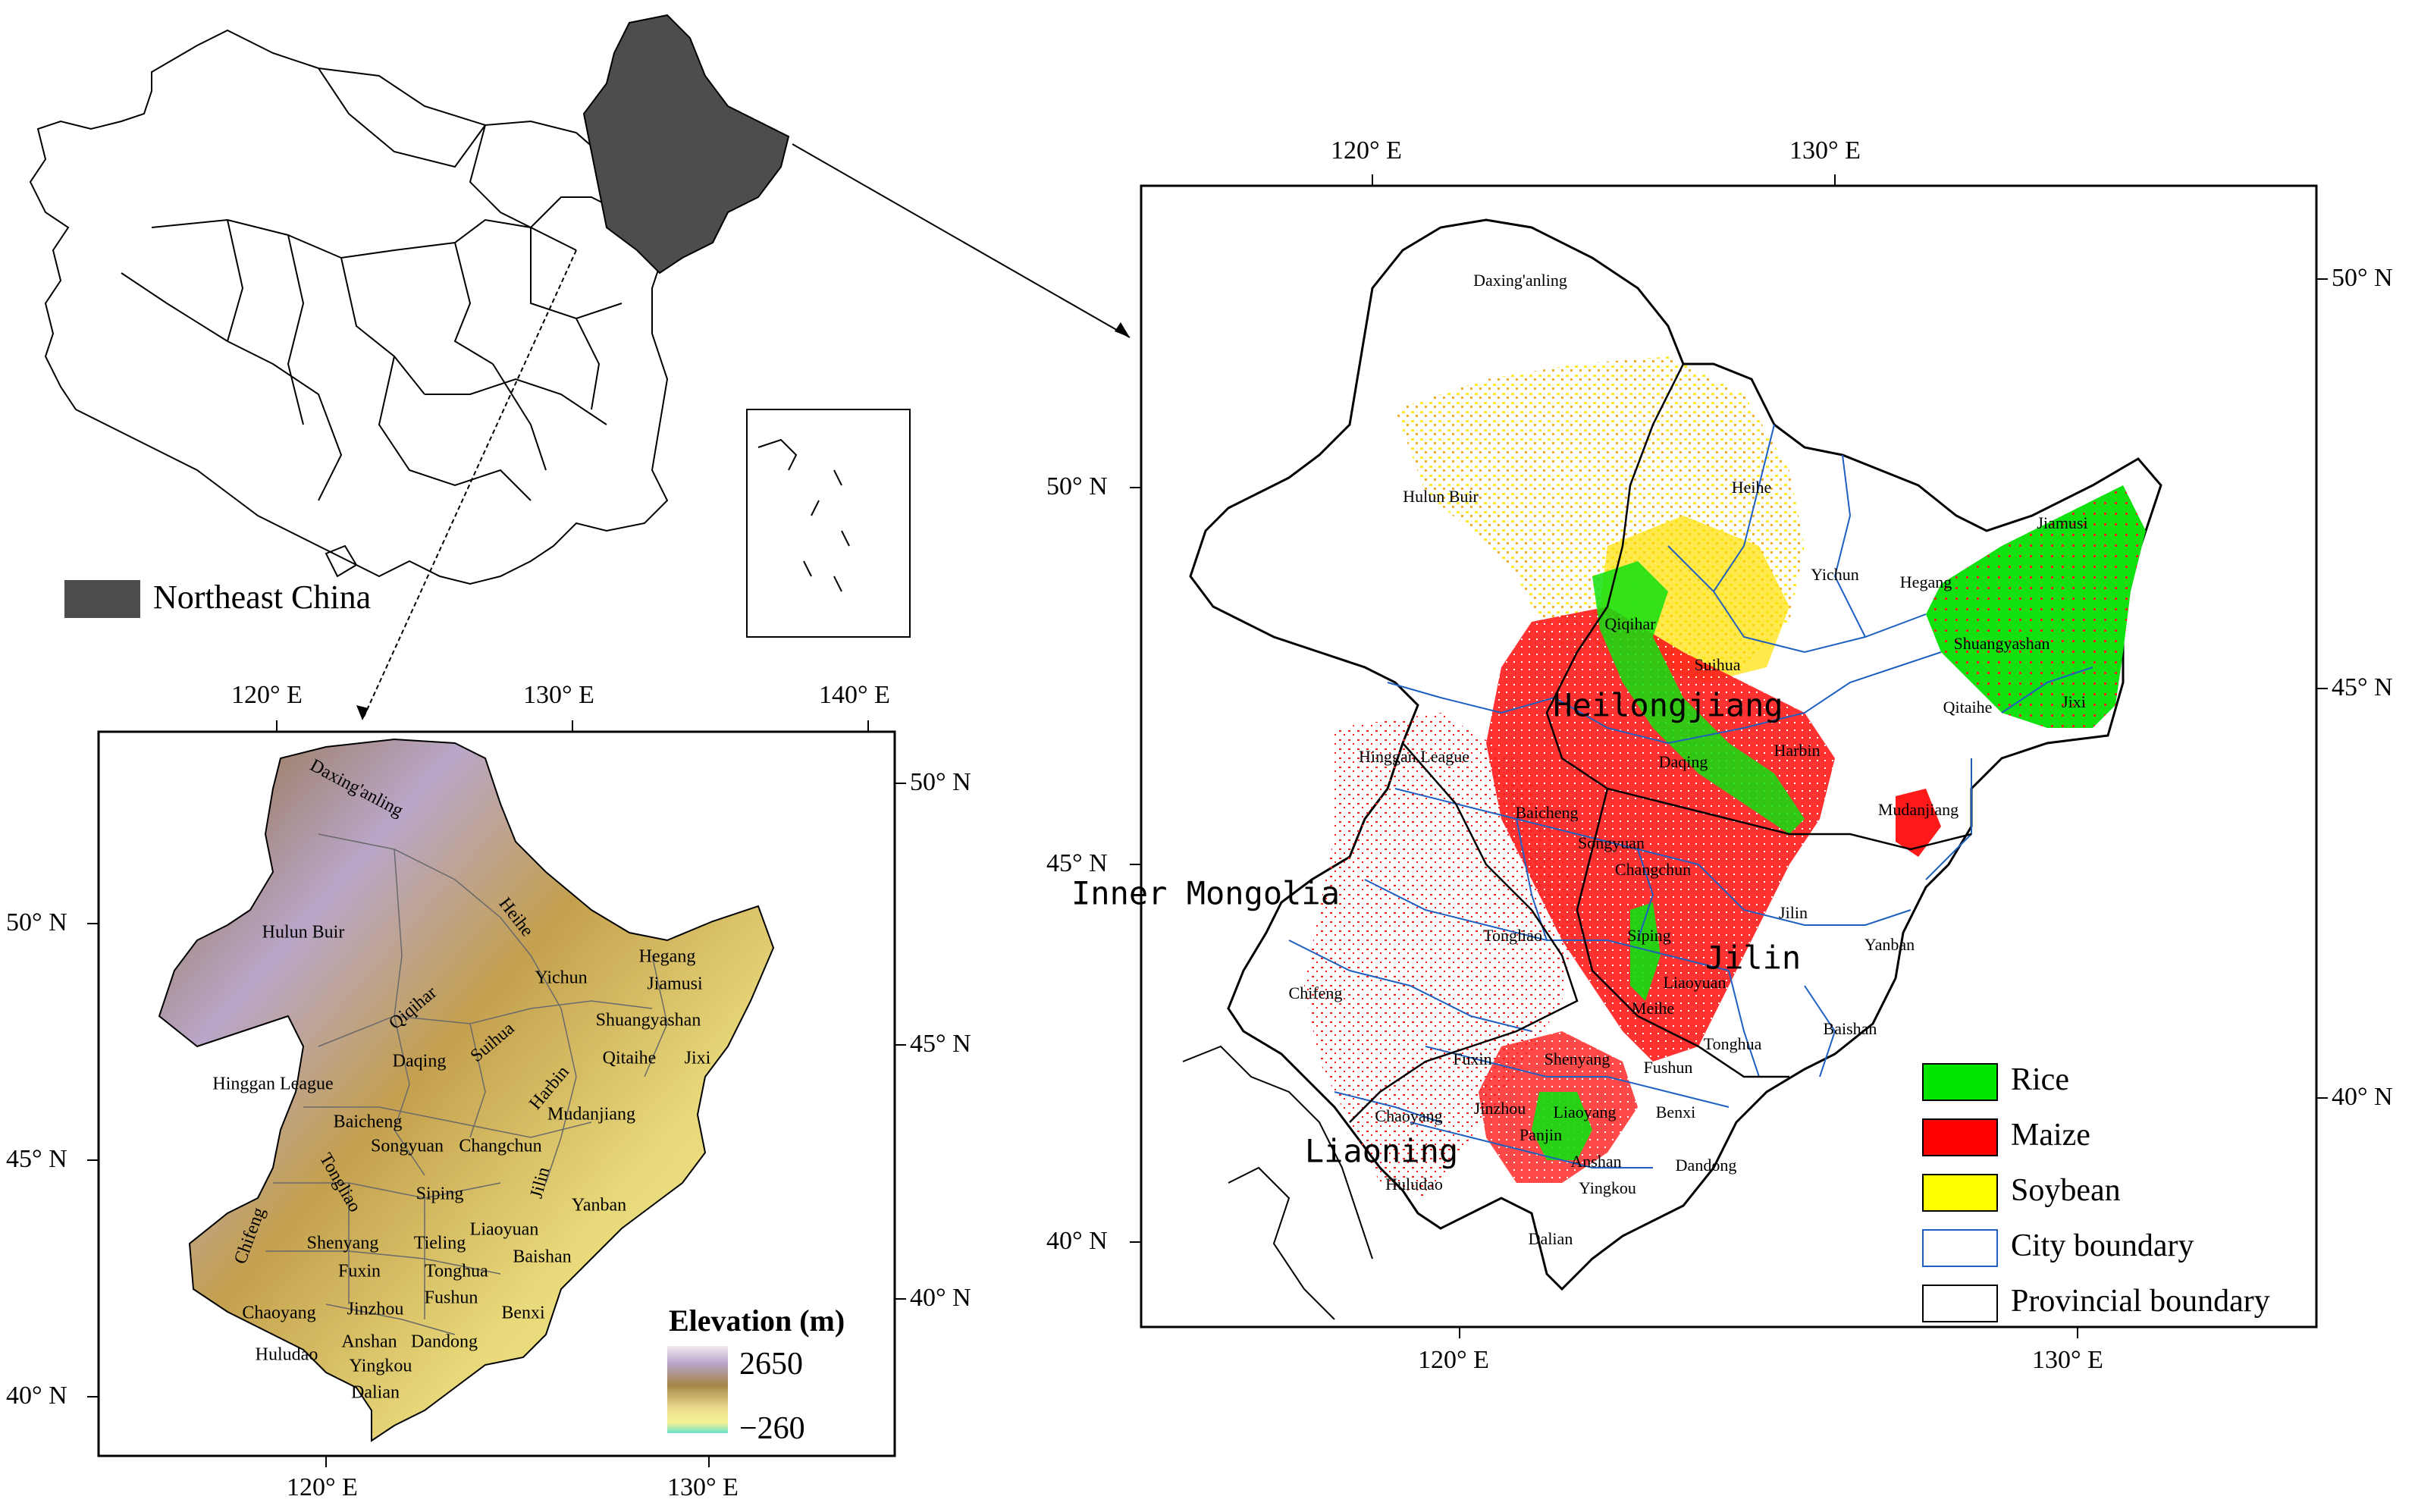 The image size is (2418, 1512). What do you see at coordinates (675, 984) in the screenshot?
I see `elev-city-label-jiamusi: Jiamusi` at bounding box center [675, 984].